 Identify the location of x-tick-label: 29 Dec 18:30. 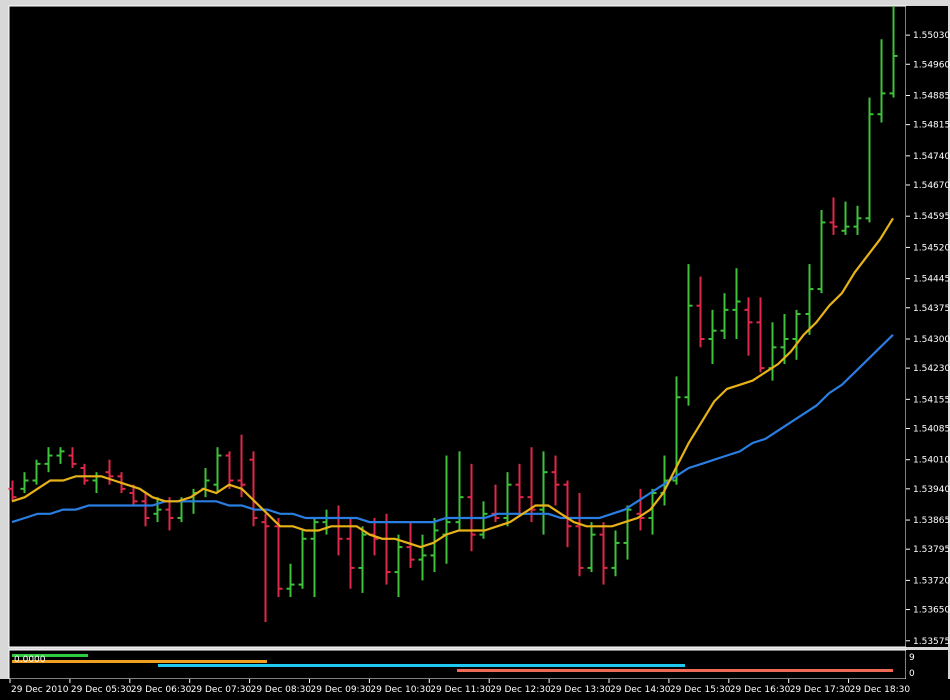
(880, 690).